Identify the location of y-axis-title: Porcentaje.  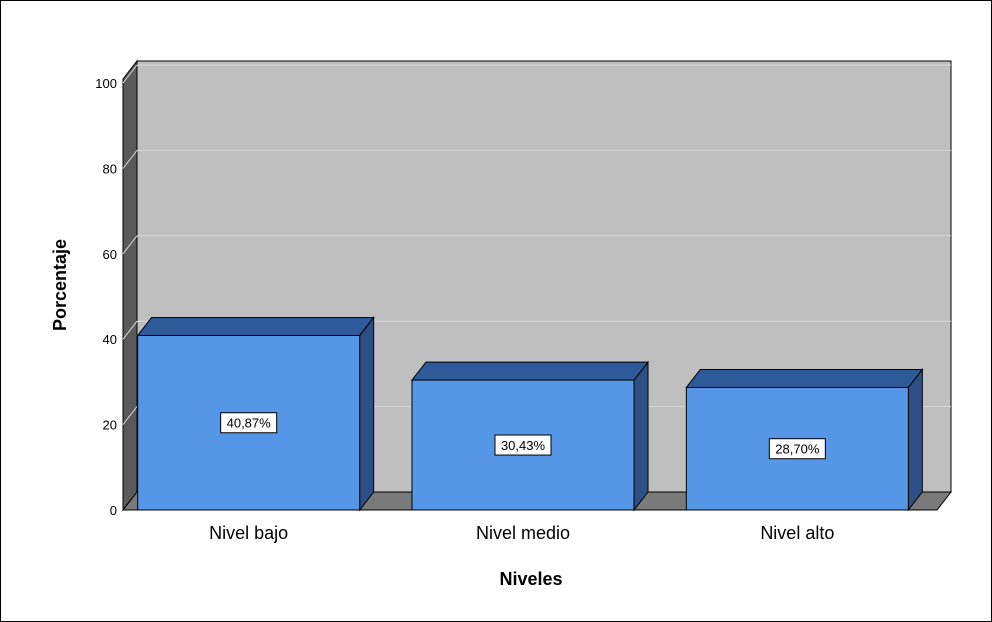
(60, 285).